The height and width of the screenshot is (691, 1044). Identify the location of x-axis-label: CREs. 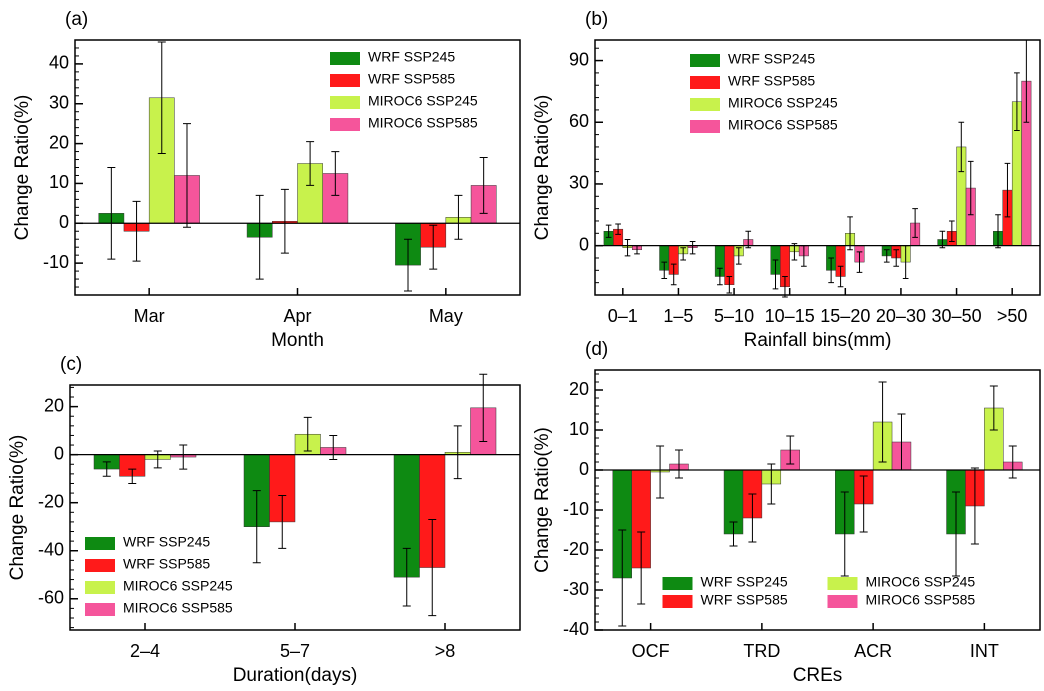
(818, 675).